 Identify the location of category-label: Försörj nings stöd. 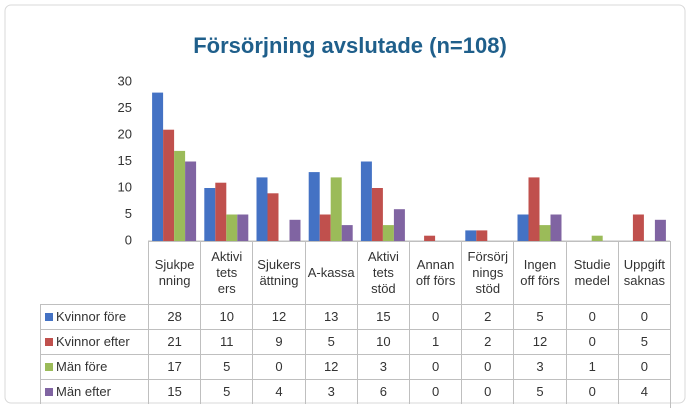
(487, 272).